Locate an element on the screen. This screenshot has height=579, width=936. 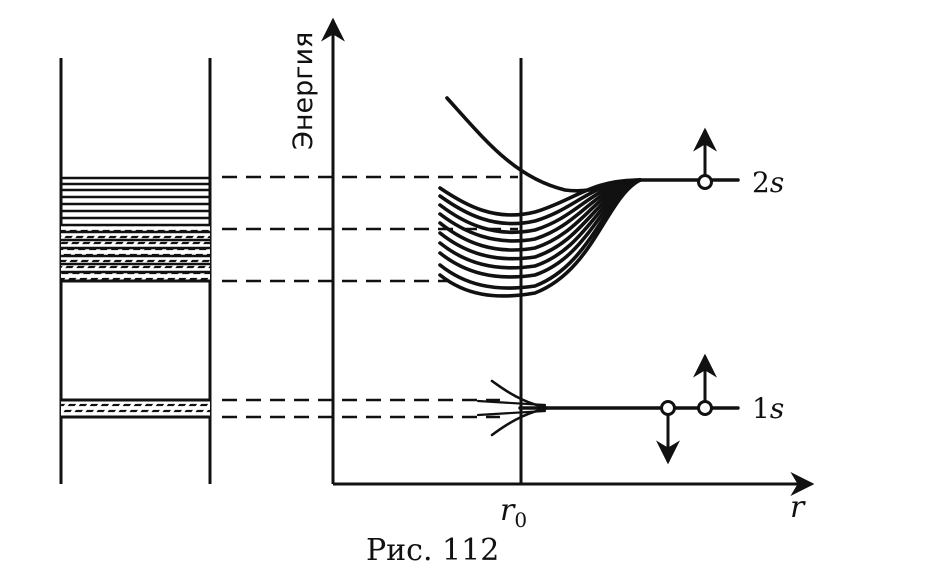
curves-2s is located at coordinates (589, 197).